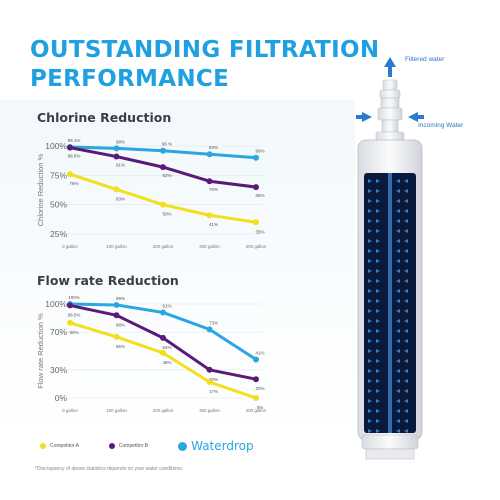 Image resolution: width=500 pixels, height=500 pixels. I want to click on competitor_a-data-label: 76%, so click(73, 183).